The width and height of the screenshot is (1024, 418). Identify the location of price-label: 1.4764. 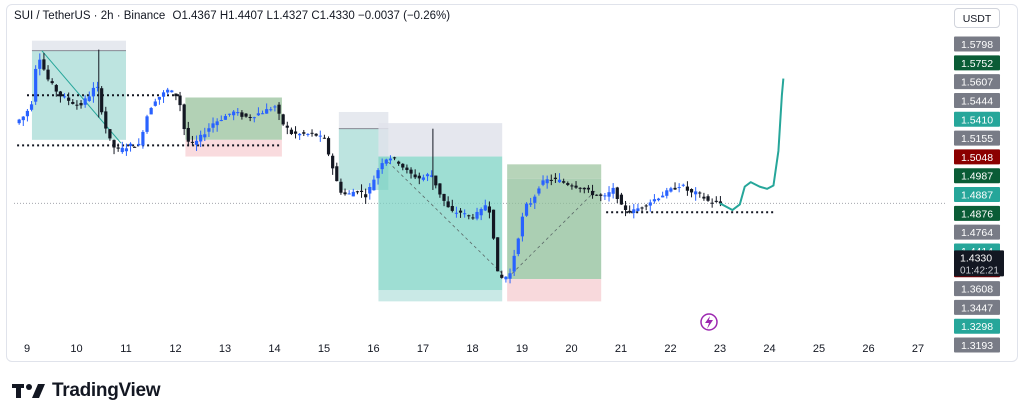
(977, 232).